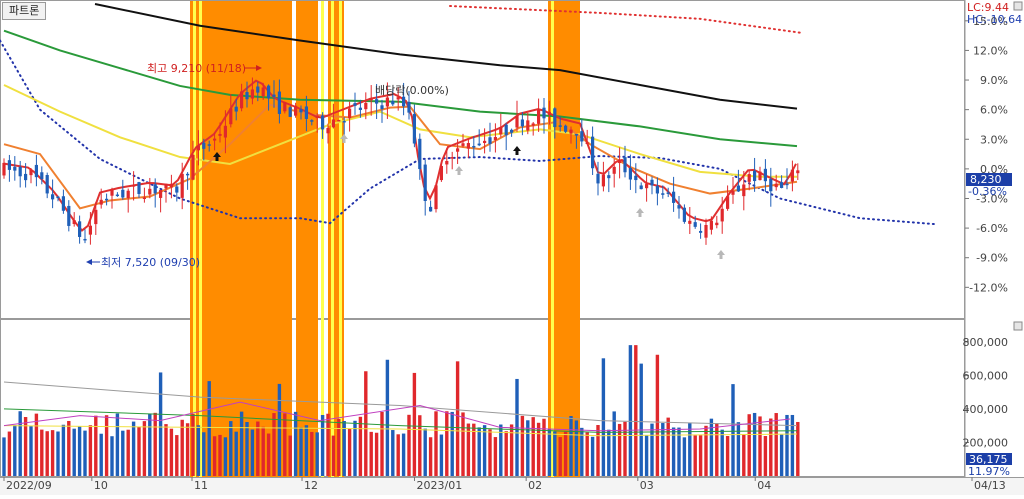 This screenshot has width=1024, height=499. I want to click on price-tick-label: -9.0%, so click(992, 258).